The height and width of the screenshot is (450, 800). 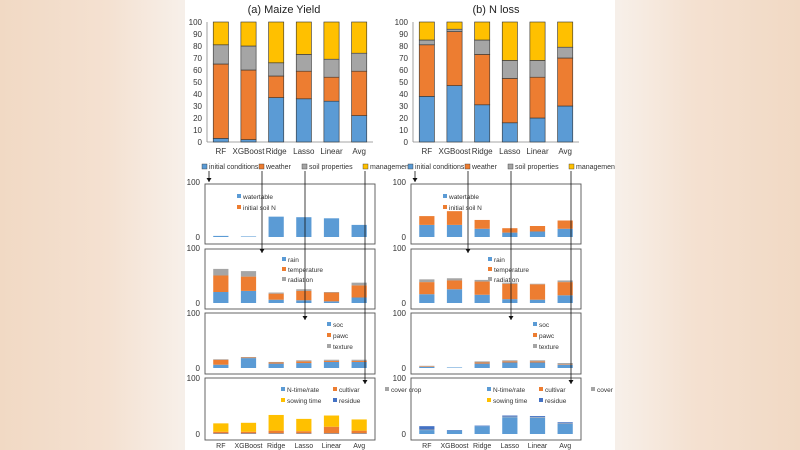 What do you see at coordinates (239, 196) in the screenshot?
I see `sub-legend-swatch-a-watertable` at bounding box center [239, 196].